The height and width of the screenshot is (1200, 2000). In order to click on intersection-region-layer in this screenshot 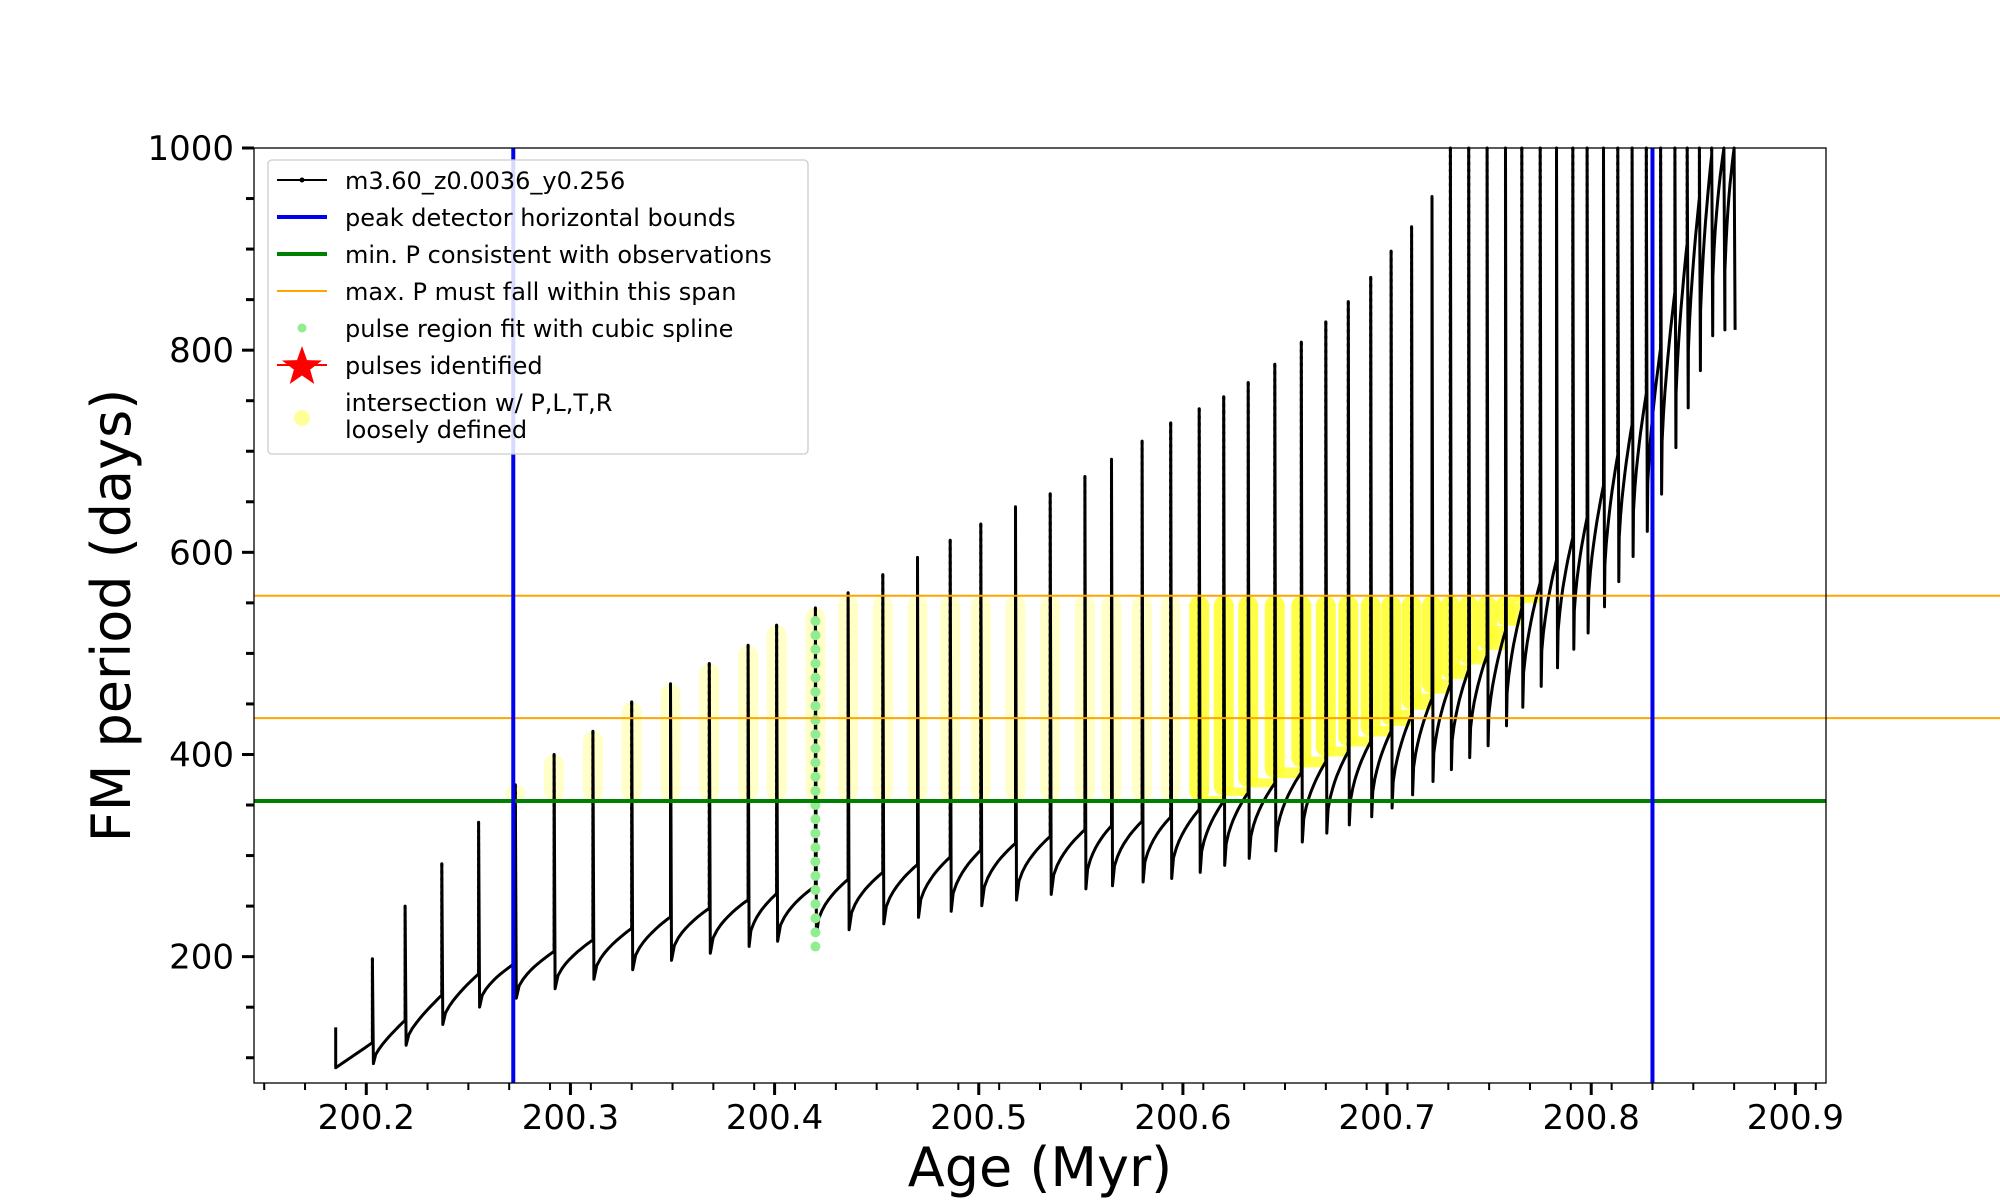, I will do `click(1023, 698)`.